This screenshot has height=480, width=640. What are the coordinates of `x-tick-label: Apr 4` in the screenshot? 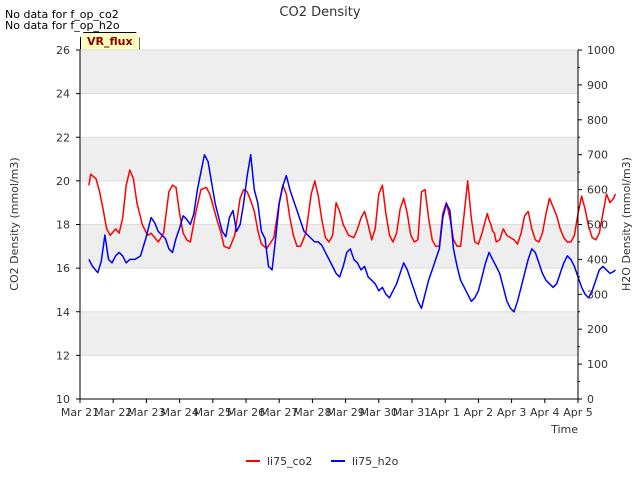 It's located at (545, 412).